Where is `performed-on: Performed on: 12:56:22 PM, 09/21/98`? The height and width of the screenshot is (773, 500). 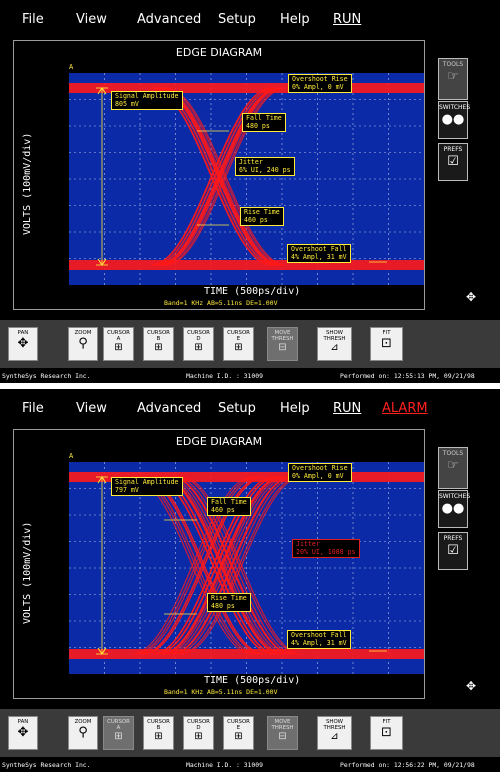 performed-on: Performed on: 12:56:22 PM, 09/21/98 is located at coordinates (407, 765).